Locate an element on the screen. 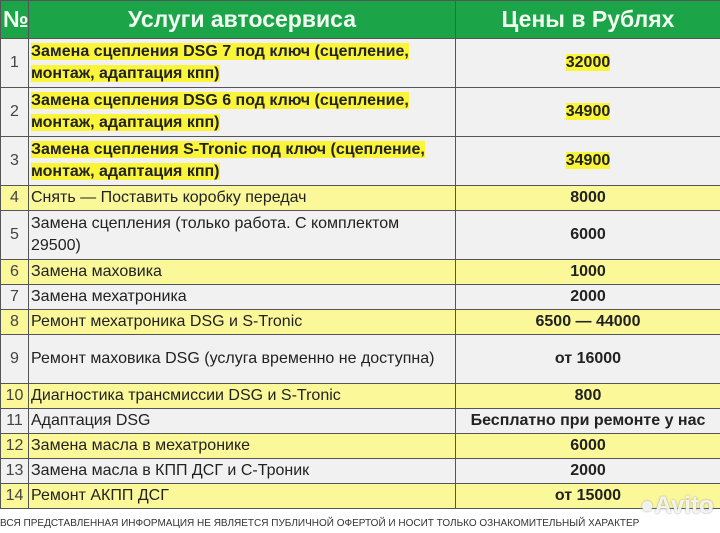 This screenshot has width=720, height=533. table-row: 7 Замена мехатроника 2000 is located at coordinates (360, 297).